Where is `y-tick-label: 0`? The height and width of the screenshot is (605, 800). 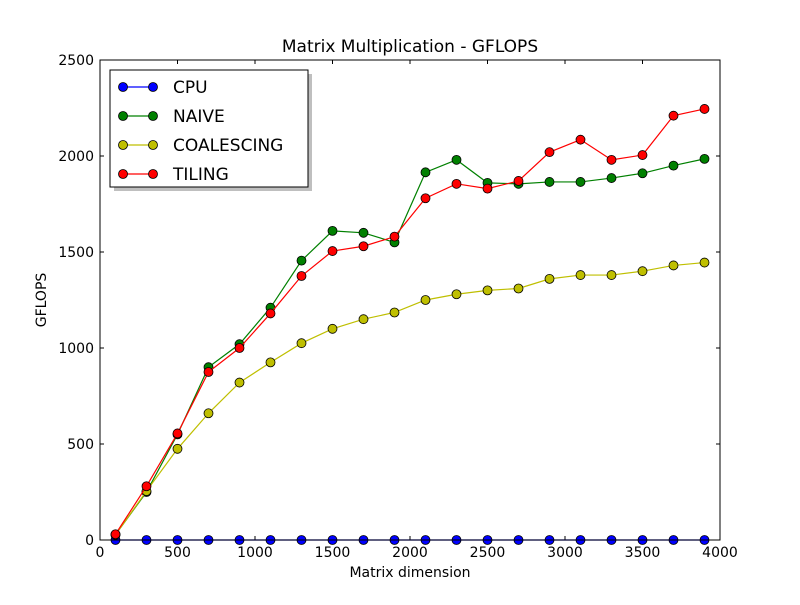
y-tick-label: 0 is located at coordinates (89, 541).